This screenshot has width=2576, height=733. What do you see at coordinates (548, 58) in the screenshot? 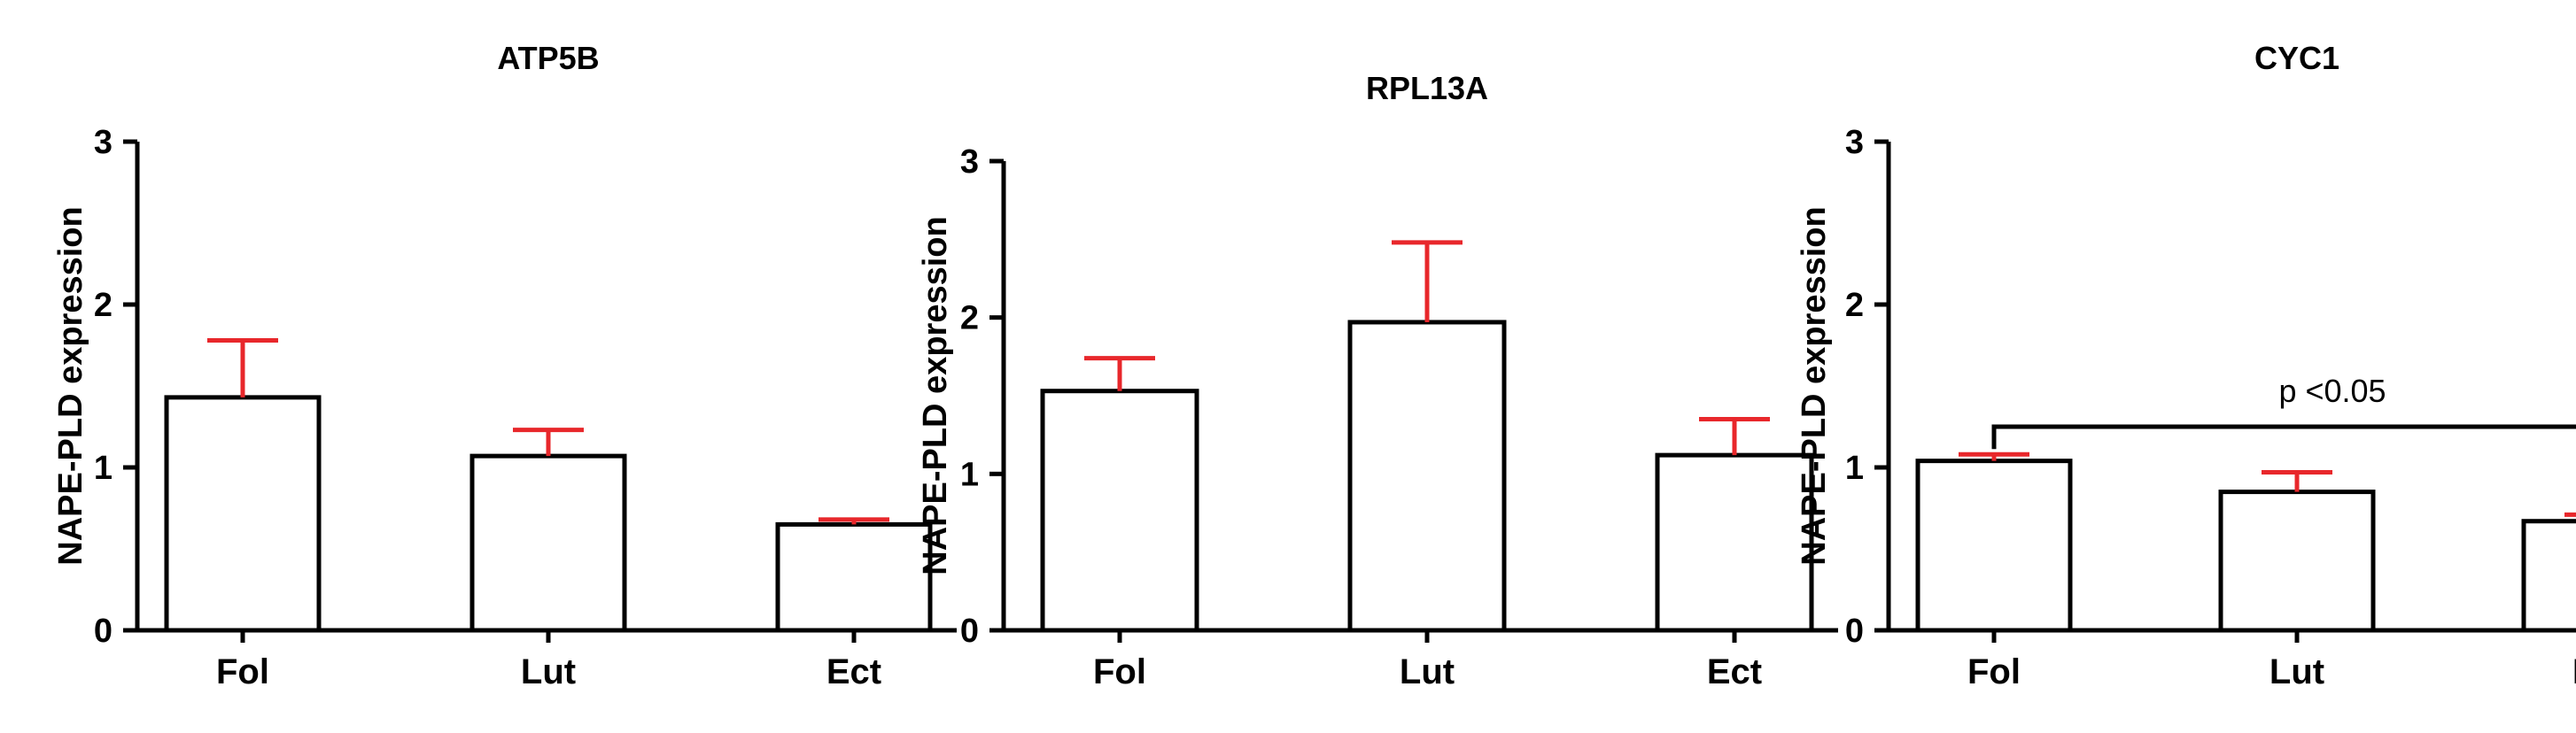
I see `chart-title: ATP5B` at bounding box center [548, 58].